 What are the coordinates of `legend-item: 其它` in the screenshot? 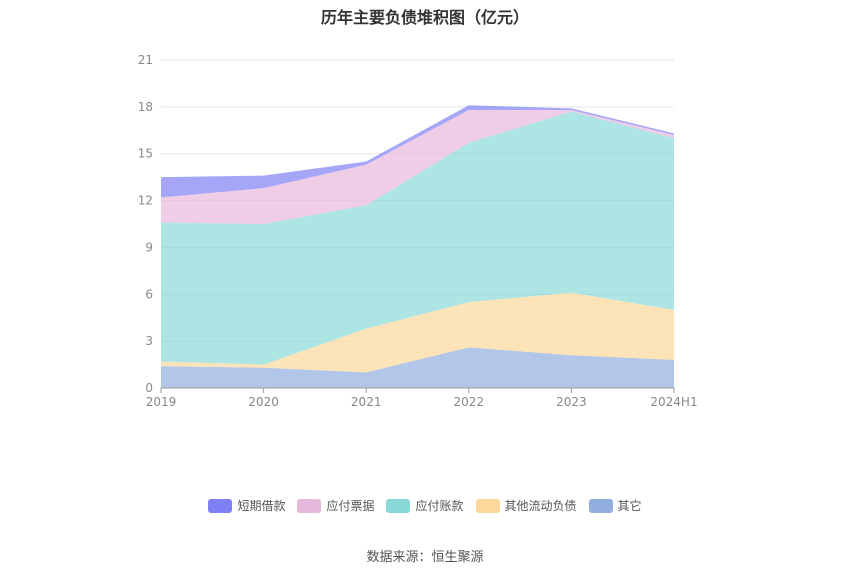 It's located at (615, 505).